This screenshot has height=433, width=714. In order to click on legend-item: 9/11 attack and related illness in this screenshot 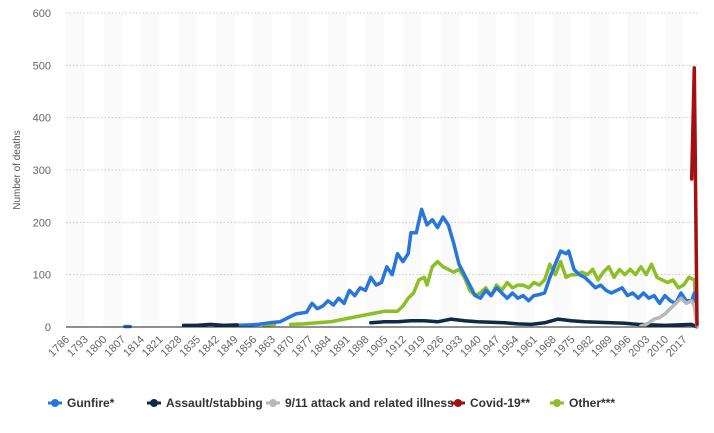, I will do `click(360, 403)`.